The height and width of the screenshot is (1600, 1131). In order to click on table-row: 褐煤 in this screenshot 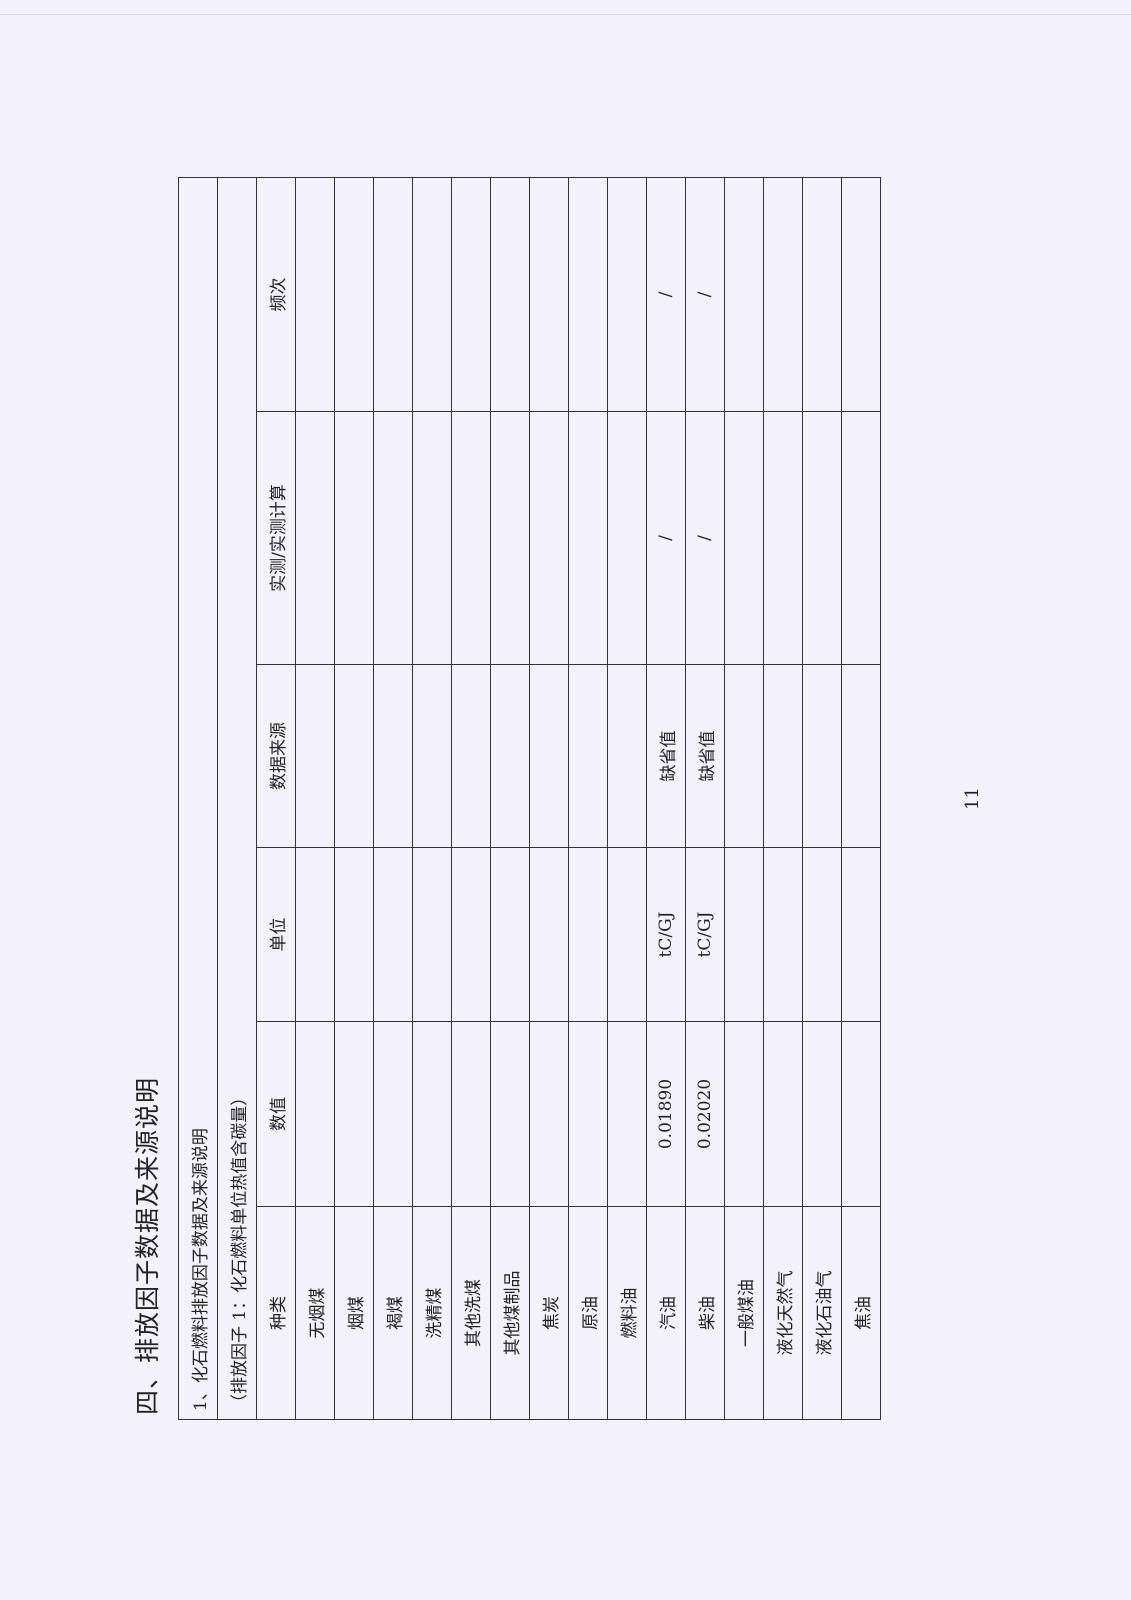, I will do `click(393, 798)`.